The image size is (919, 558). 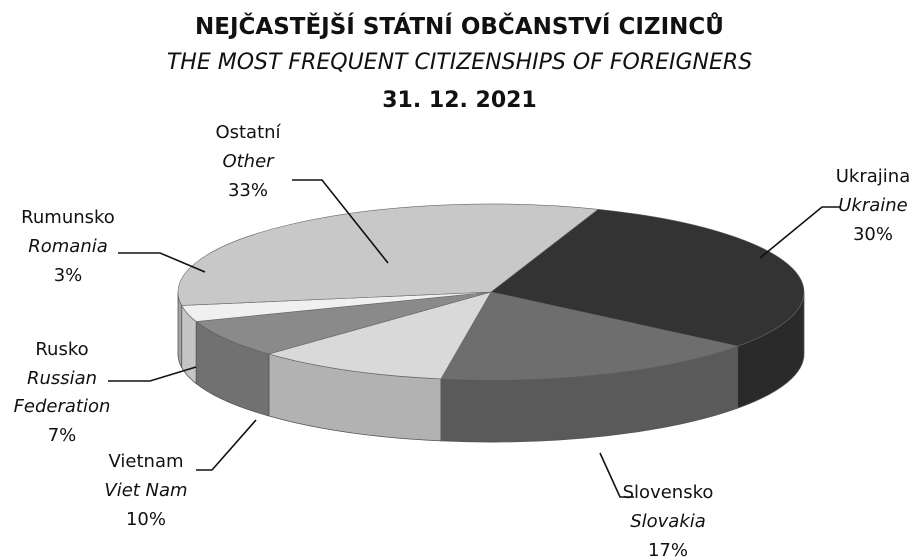 I want to click on slice-label: Ukrajina Ukraine 30%, so click(x=865, y=206).